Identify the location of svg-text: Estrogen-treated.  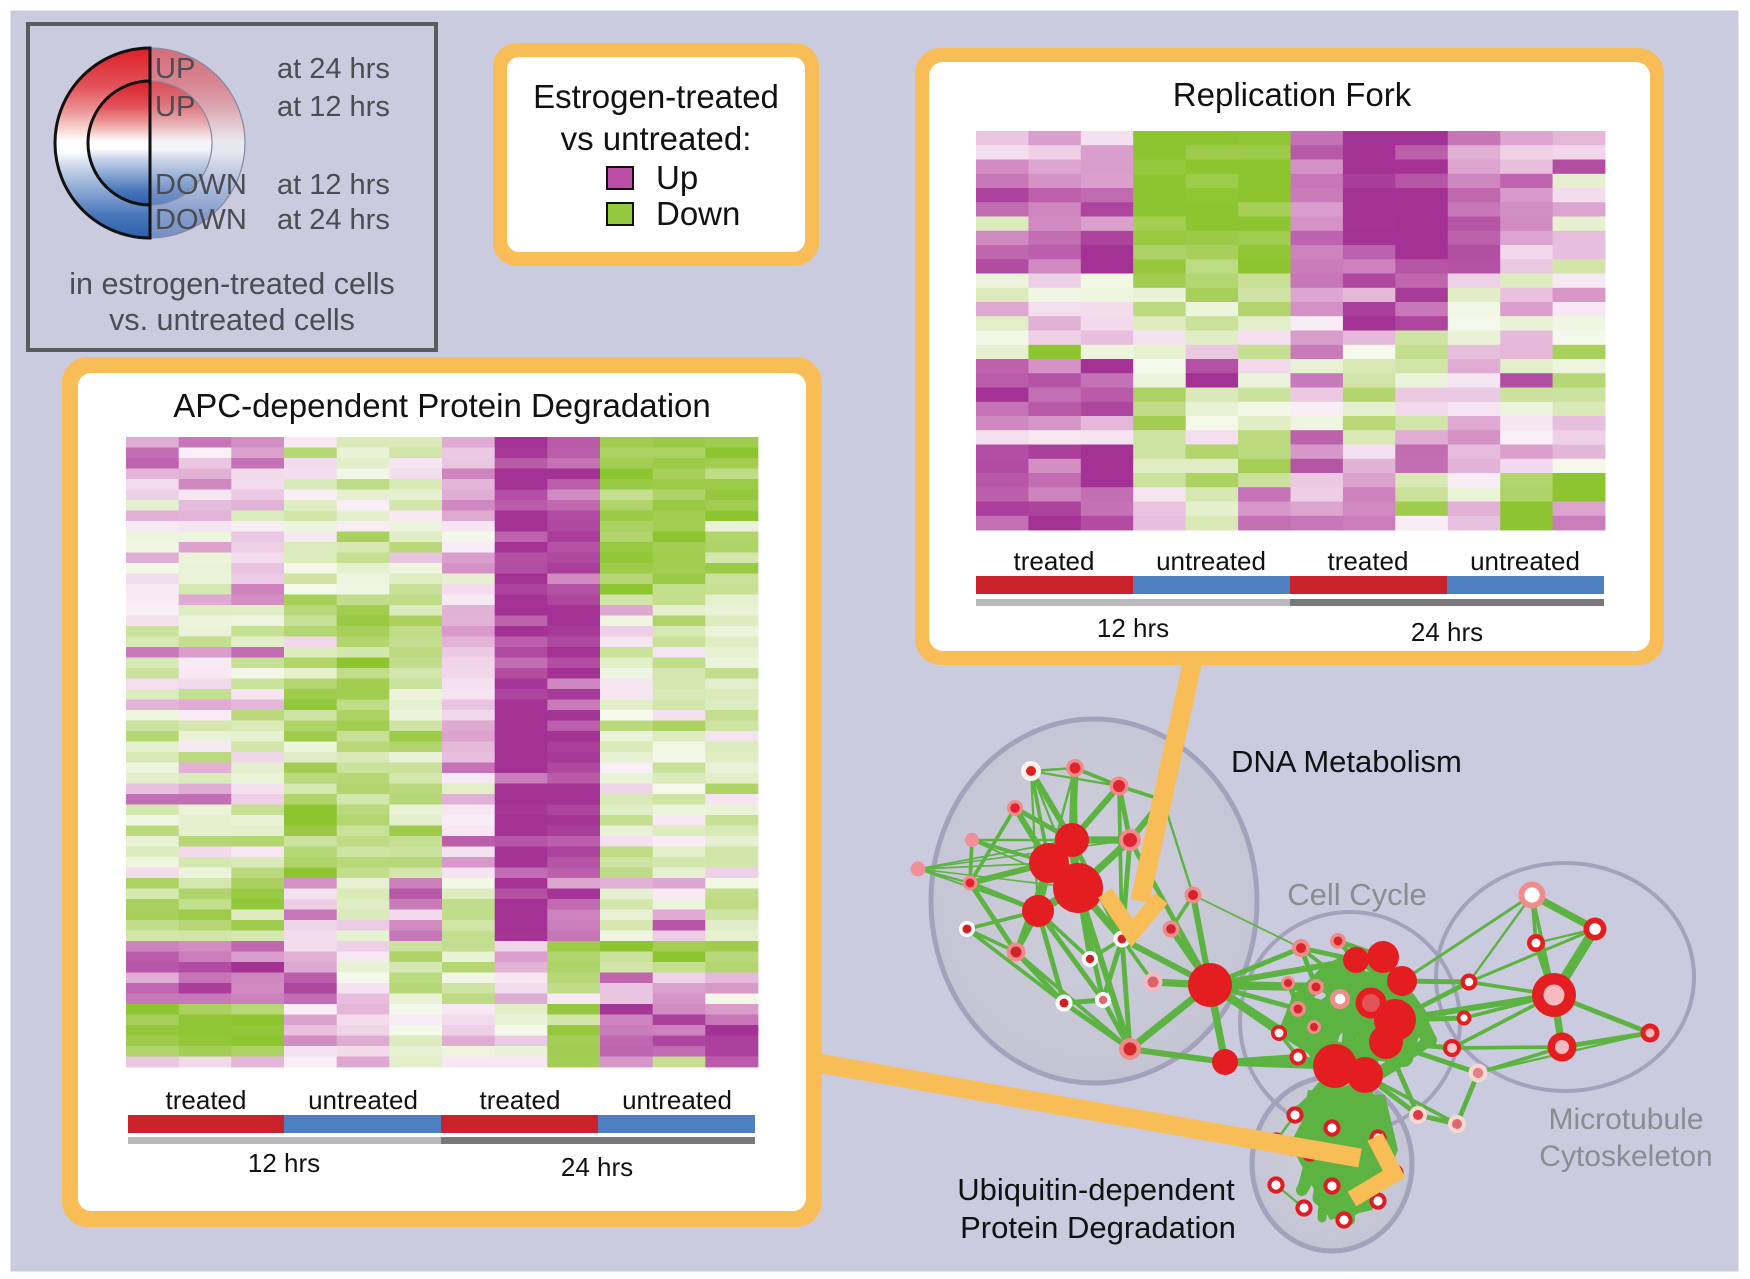
(656, 96).